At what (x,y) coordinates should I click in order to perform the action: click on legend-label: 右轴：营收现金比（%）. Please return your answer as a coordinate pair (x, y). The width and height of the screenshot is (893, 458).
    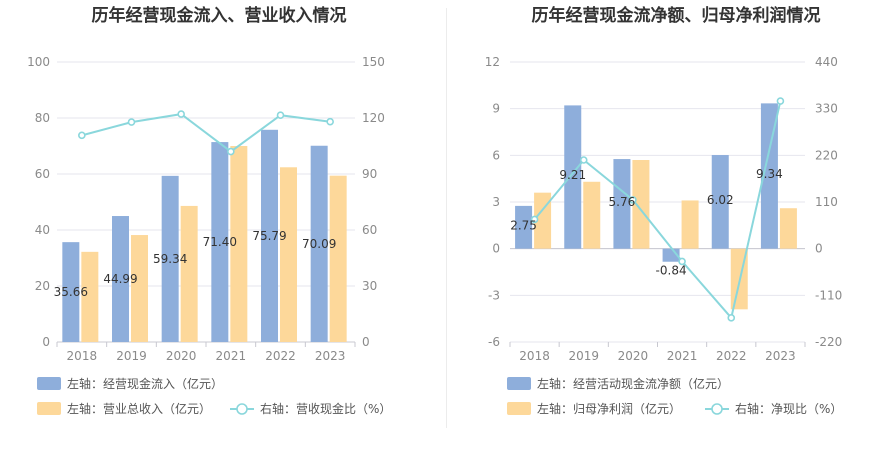
    Looking at the image, I should click on (325, 408).